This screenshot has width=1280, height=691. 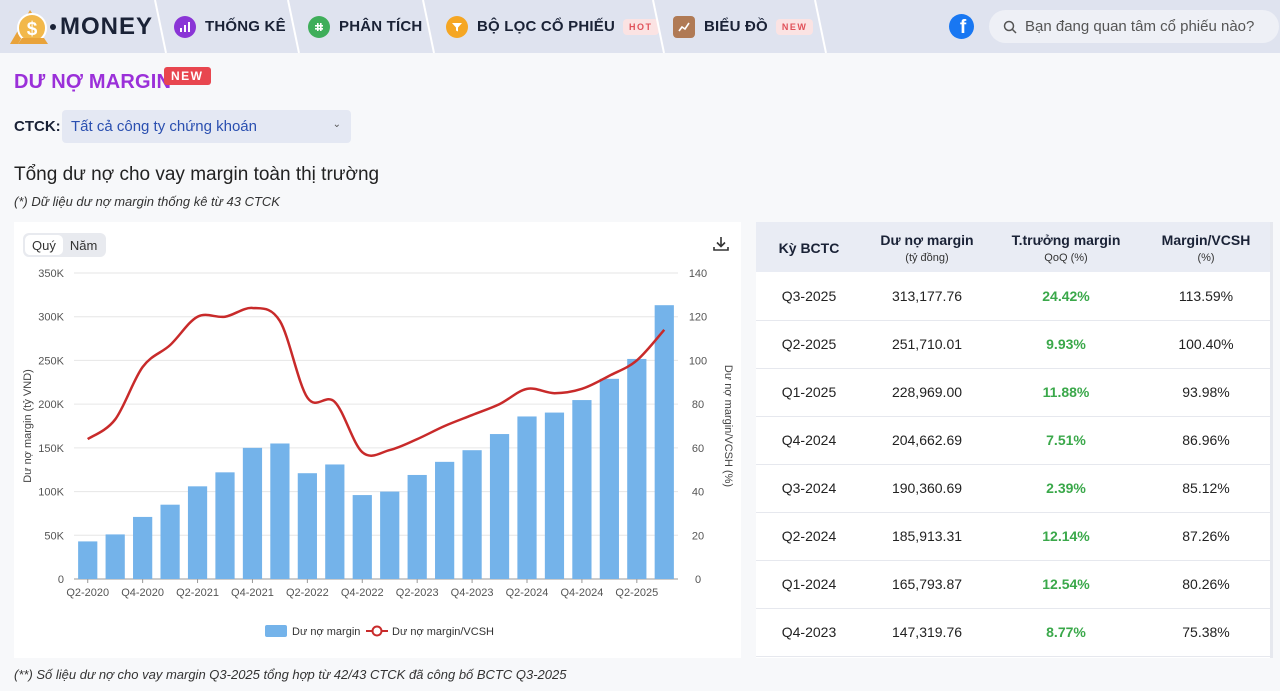 I want to click on y-tick-left: 100K, so click(x=51, y=493).